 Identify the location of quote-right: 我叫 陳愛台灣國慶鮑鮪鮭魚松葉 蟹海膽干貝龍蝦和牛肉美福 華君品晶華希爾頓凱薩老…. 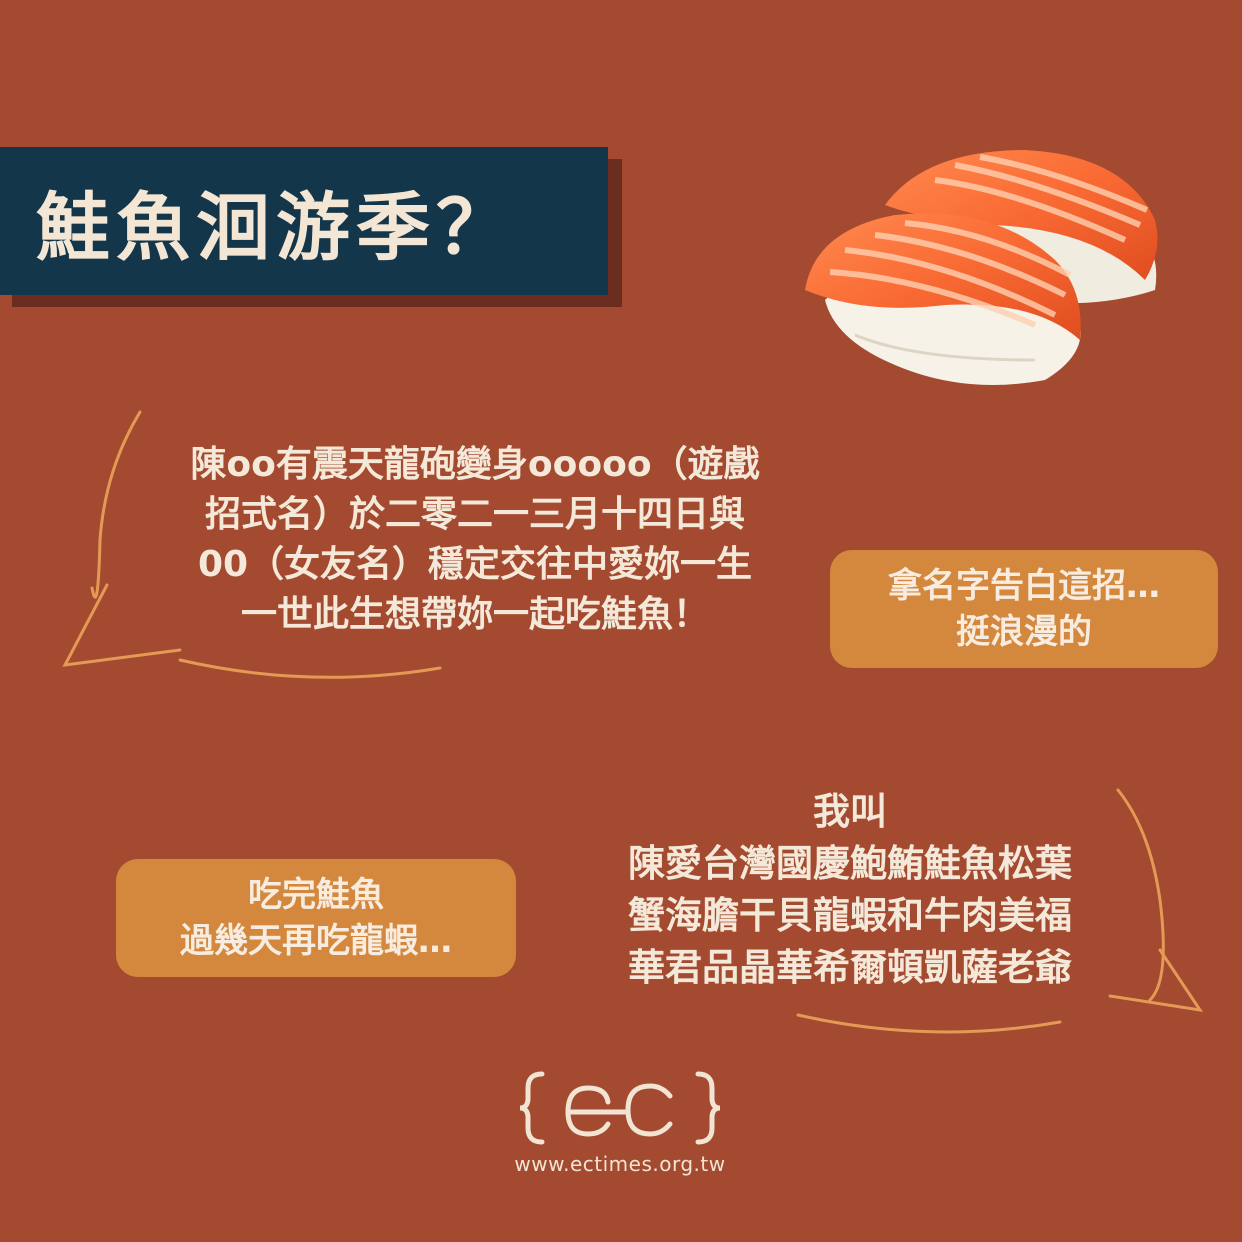
(850, 890).